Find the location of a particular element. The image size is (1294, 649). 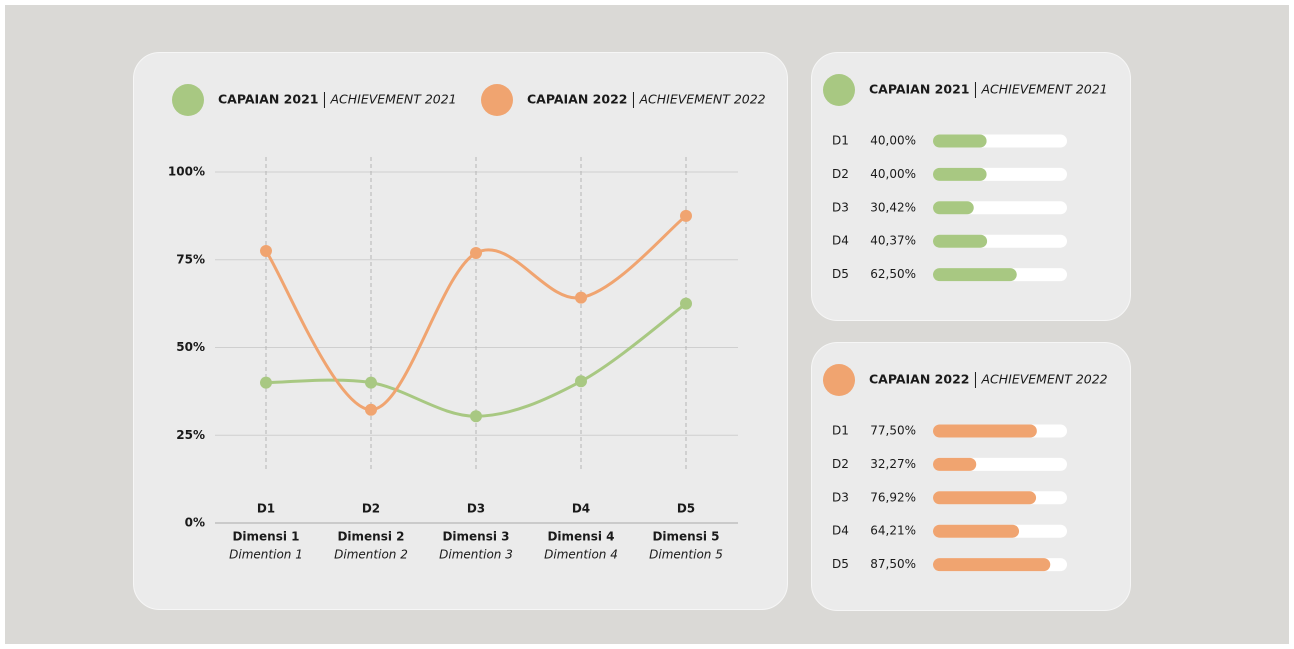

x-category-label-en: Dimention 1 is located at coordinates (266, 555).